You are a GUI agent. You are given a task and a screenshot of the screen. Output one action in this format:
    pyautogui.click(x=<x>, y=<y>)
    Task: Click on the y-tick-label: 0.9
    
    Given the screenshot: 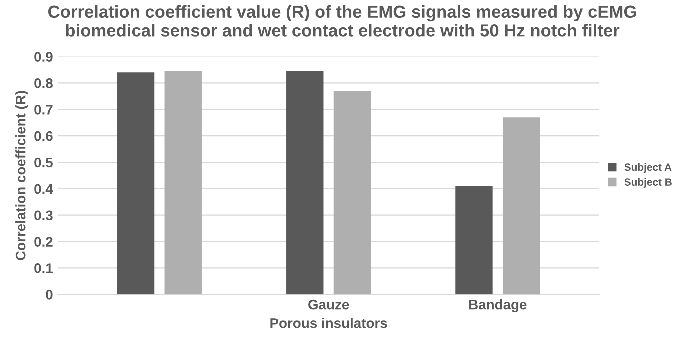 What is the action you would take?
    pyautogui.click(x=43, y=57)
    